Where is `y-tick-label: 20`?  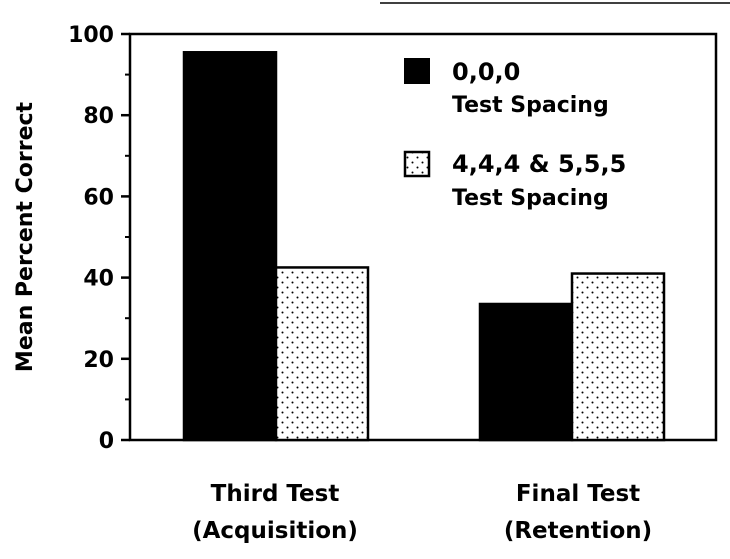
y-tick-label: 20 is located at coordinates (98, 360).